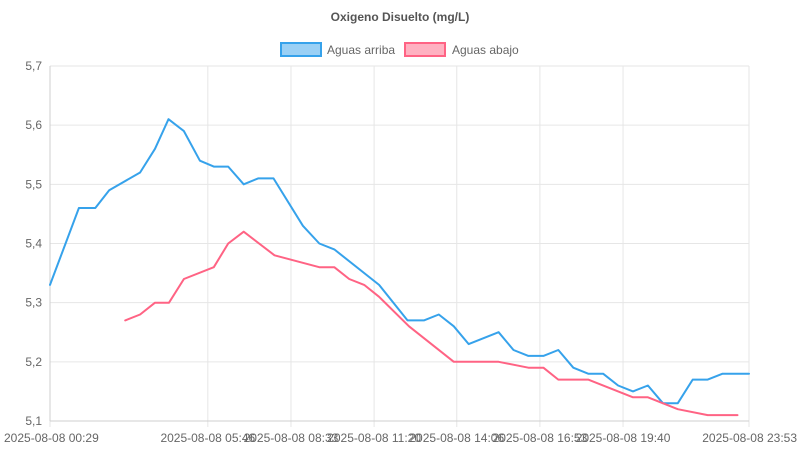 Image resolution: width=800 pixels, height=450 pixels. I want to click on legend-swatch-aguas-abajo, so click(425, 49).